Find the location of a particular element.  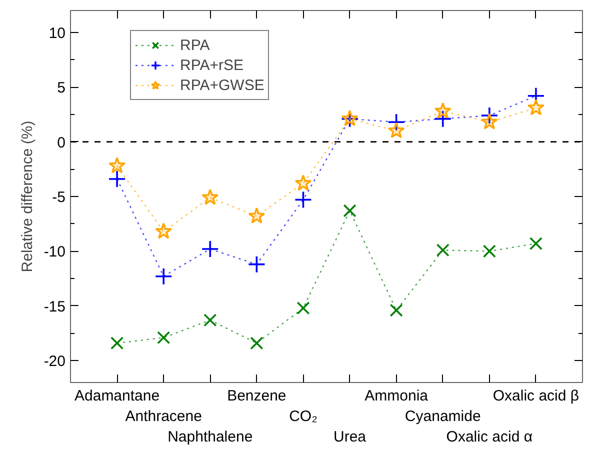

x-tick-label: CO₂ is located at coordinates (303, 416).